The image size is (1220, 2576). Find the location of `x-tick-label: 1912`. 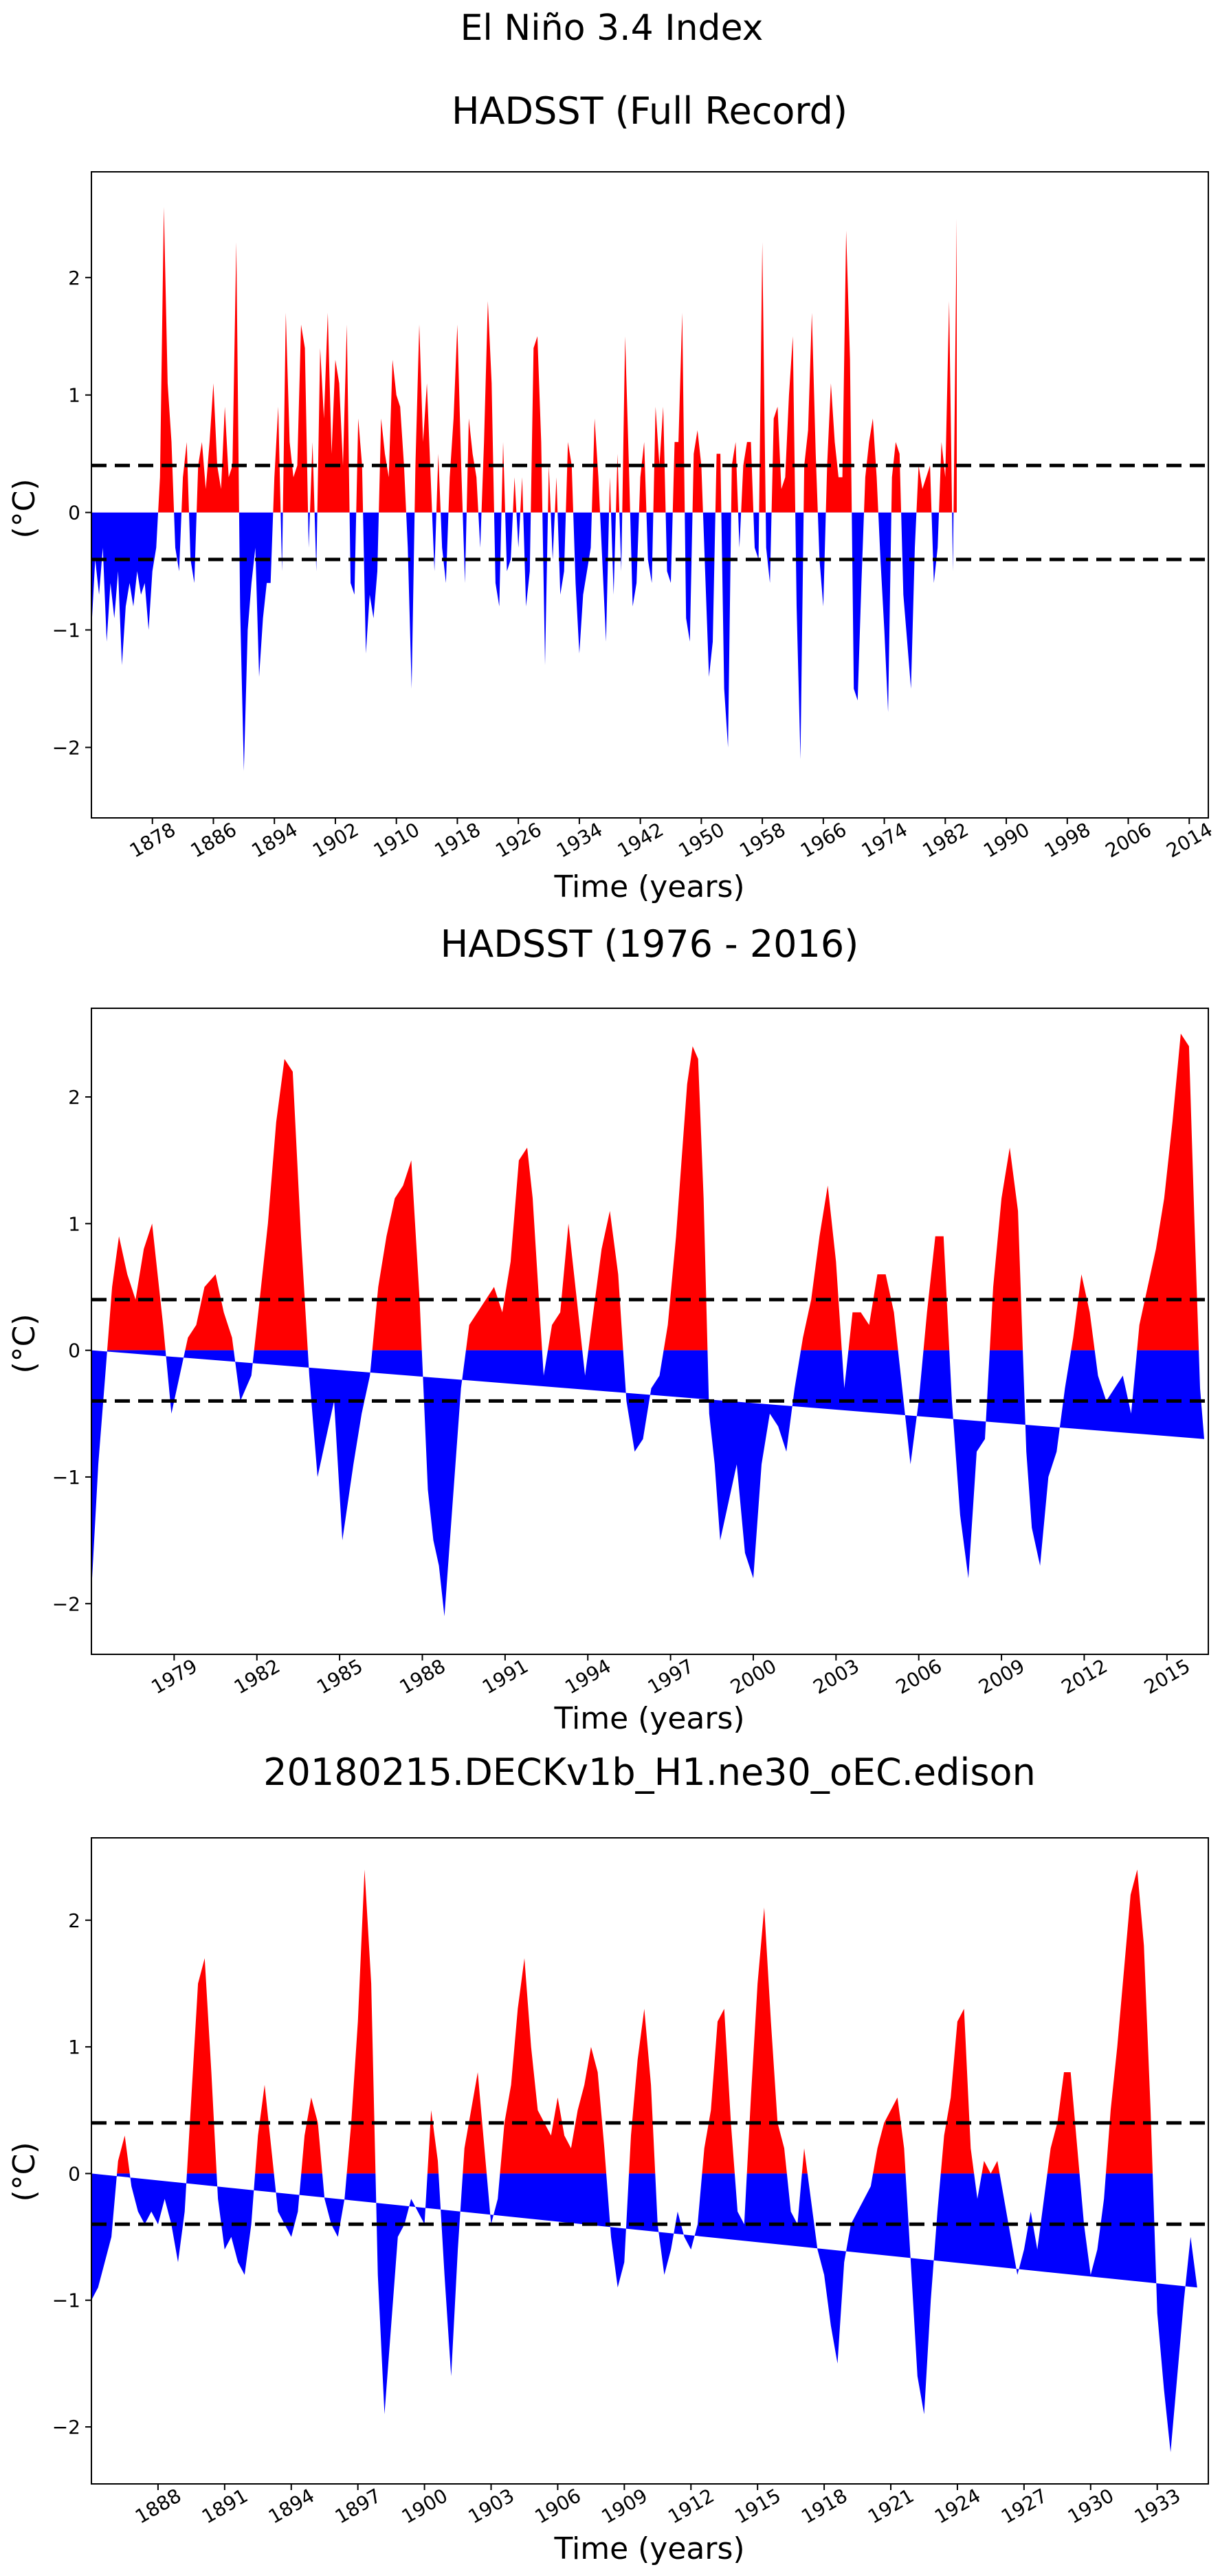

x-tick-label: 1912 is located at coordinates (691, 2506).